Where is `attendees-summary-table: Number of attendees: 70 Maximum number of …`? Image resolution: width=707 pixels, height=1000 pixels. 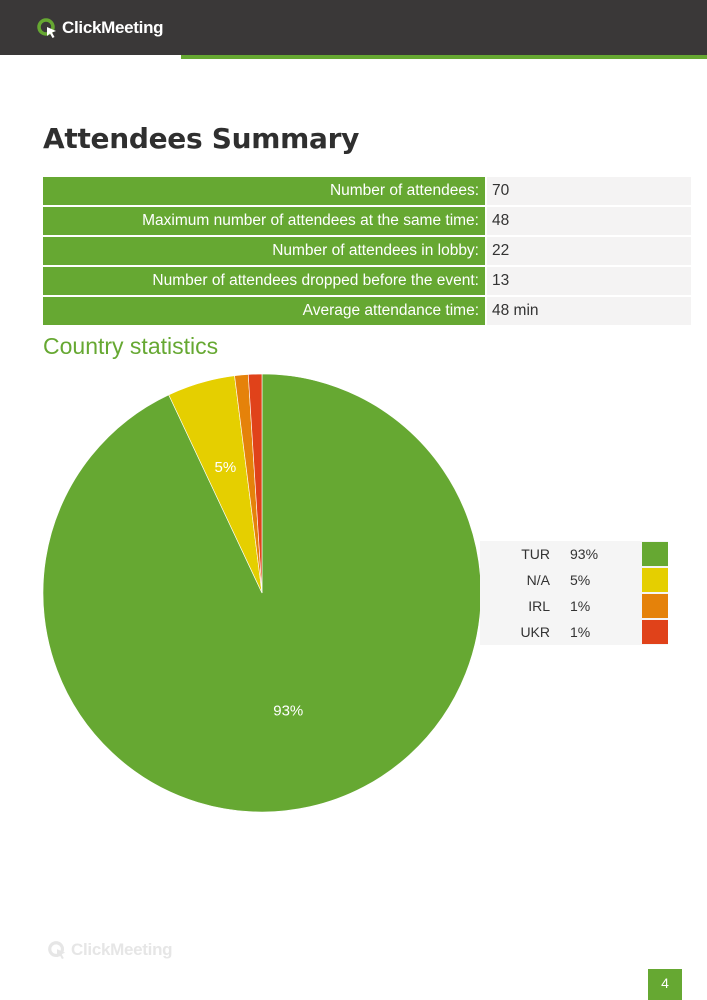 attendees-summary-table: Number of attendees: 70 Maximum number of … is located at coordinates (367, 252).